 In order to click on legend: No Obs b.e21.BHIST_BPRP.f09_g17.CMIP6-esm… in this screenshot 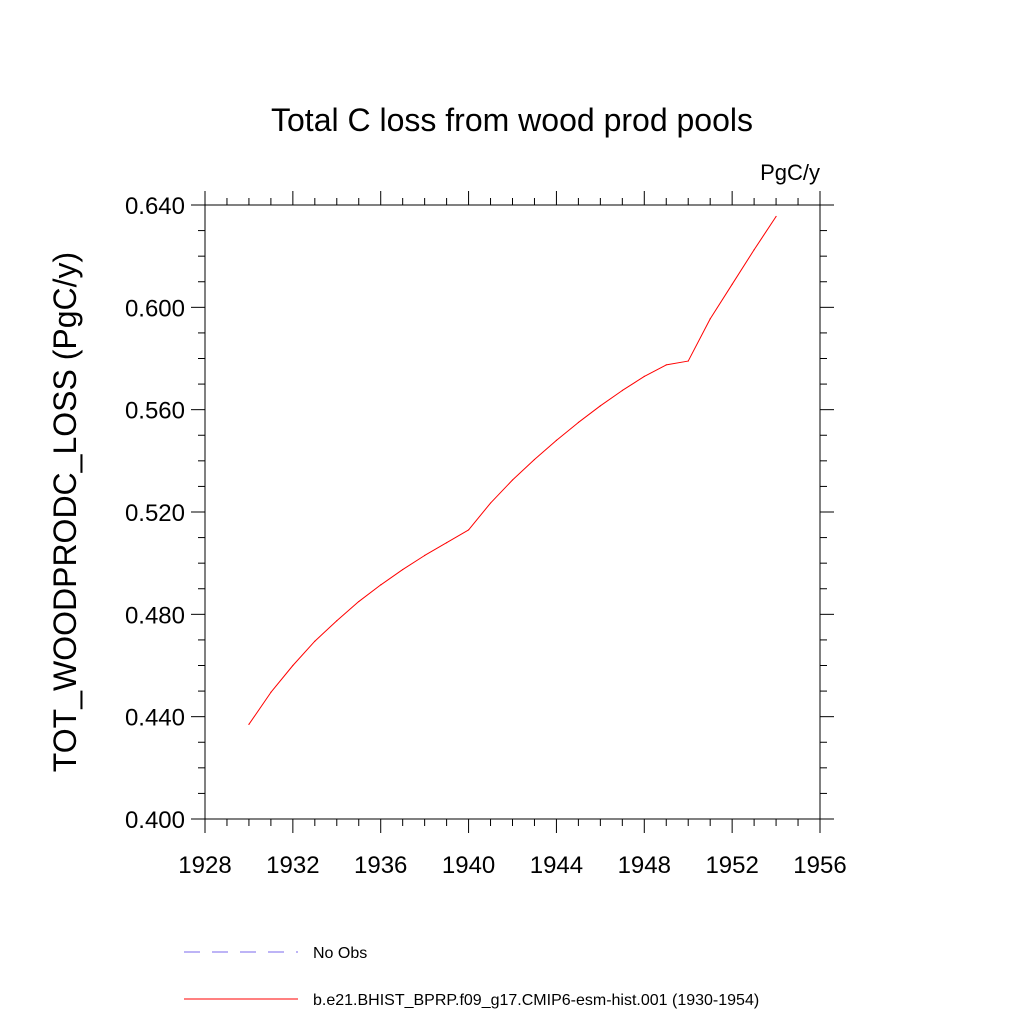, I will do `click(471, 977)`.